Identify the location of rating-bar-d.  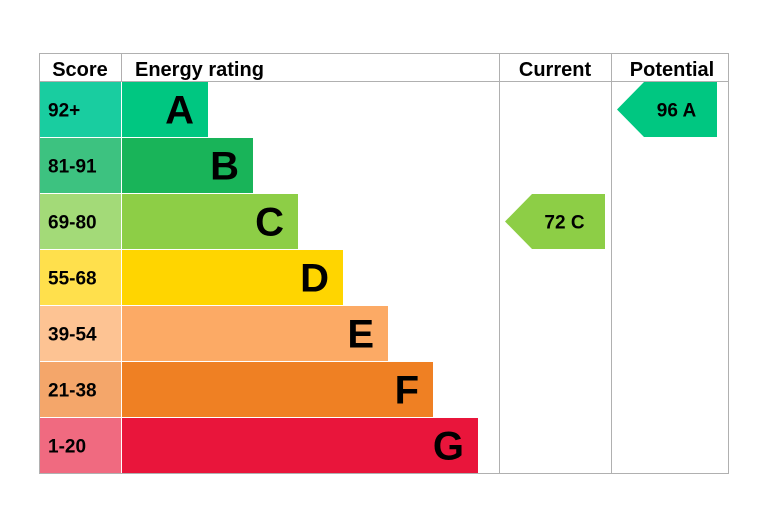
(232, 277).